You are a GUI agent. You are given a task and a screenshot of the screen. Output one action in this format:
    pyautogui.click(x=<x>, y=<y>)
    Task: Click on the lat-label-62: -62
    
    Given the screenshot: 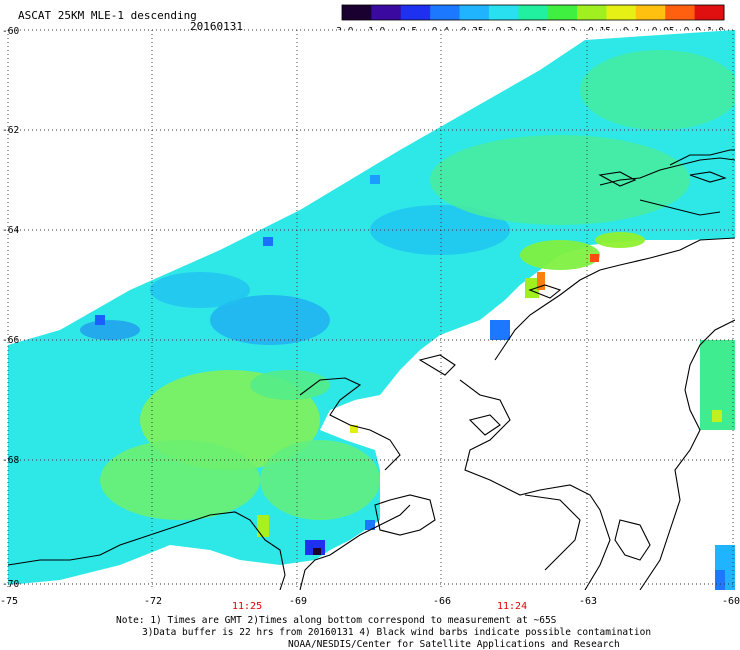 What is the action you would take?
    pyautogui.click(x=10, y=130)
    